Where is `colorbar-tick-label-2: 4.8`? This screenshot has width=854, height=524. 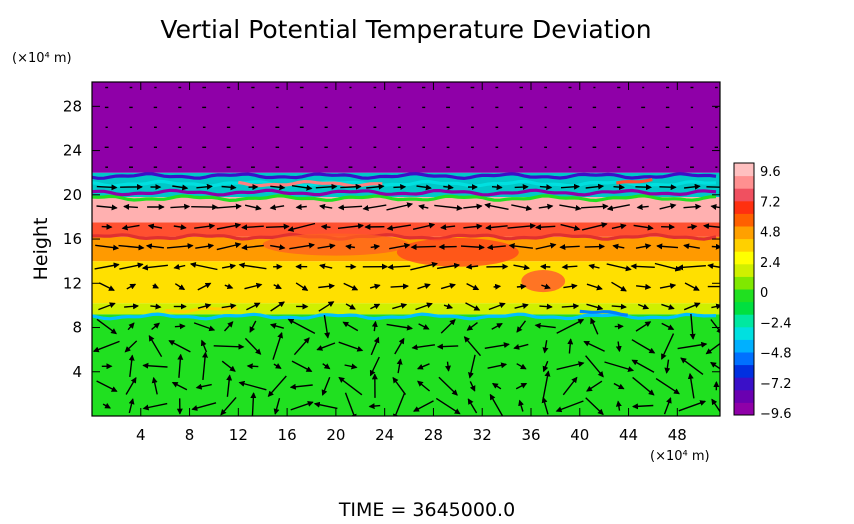 colorbar-tick-label-2: 4.8 is located at coordinates (770, 233).